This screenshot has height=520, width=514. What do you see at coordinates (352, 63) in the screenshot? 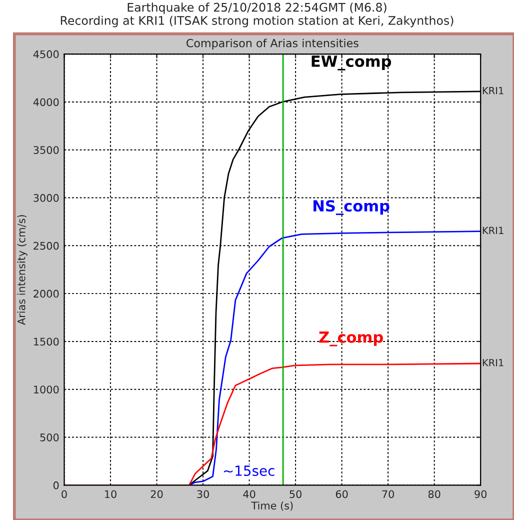
I see `series-label: EW_comp` at bounding box center [352, 63].